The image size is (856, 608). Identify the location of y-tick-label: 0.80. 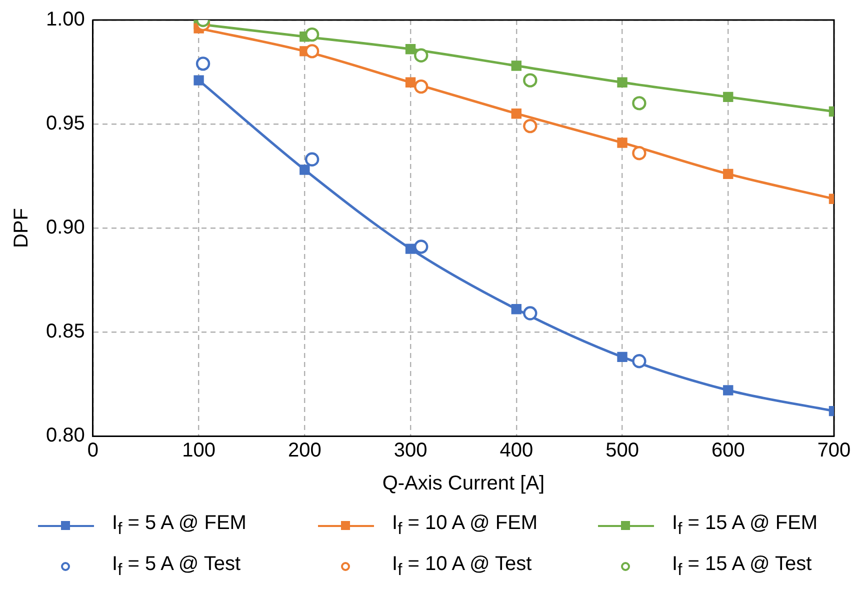
(65, 435).